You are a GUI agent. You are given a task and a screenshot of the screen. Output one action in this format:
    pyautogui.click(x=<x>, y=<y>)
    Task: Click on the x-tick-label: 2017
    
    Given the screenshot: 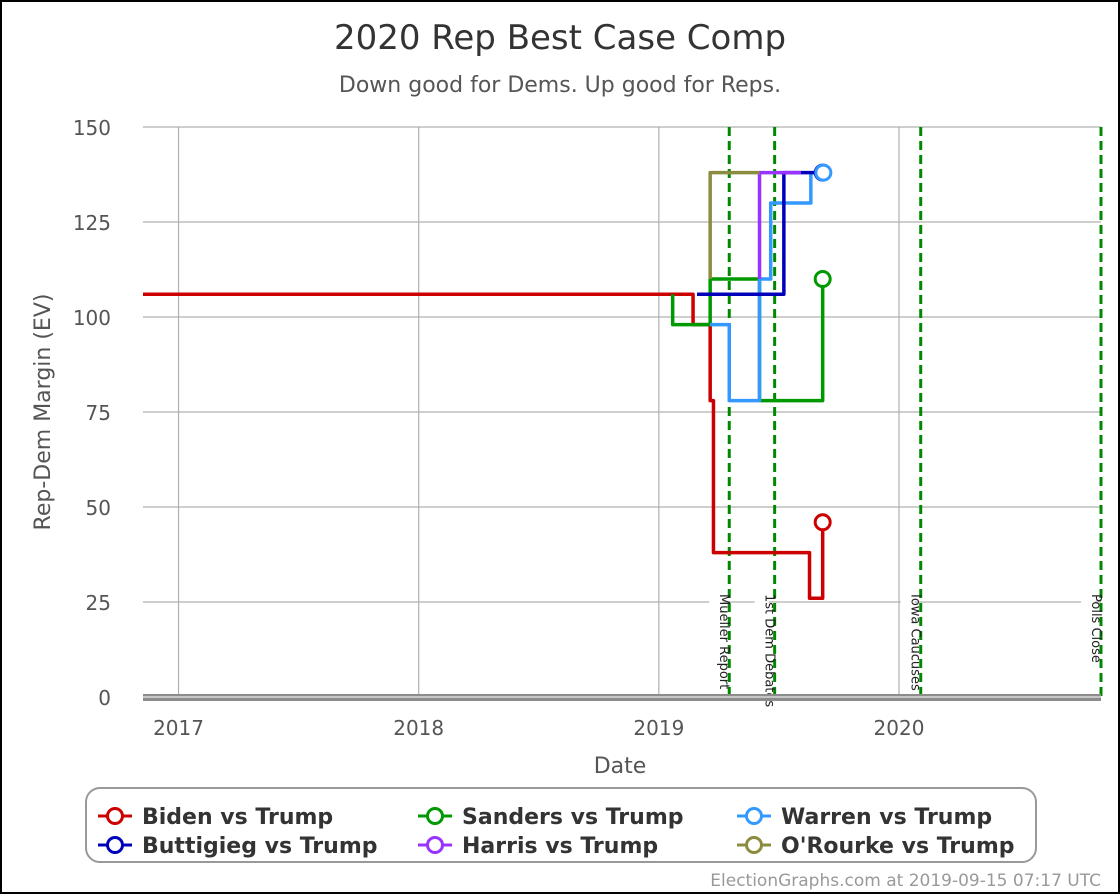 What is the action you would take?
    pyautogui.click(x=178, y=728)
    